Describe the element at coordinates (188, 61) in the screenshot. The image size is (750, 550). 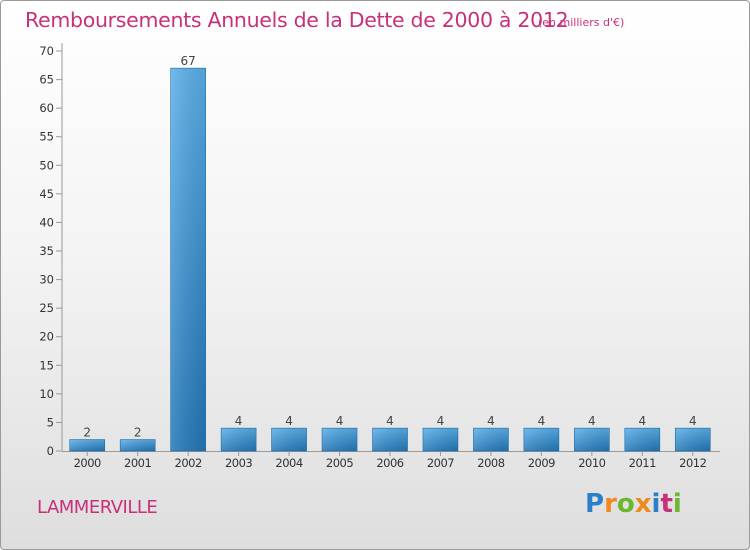
I see `data-label: 67` at that location.